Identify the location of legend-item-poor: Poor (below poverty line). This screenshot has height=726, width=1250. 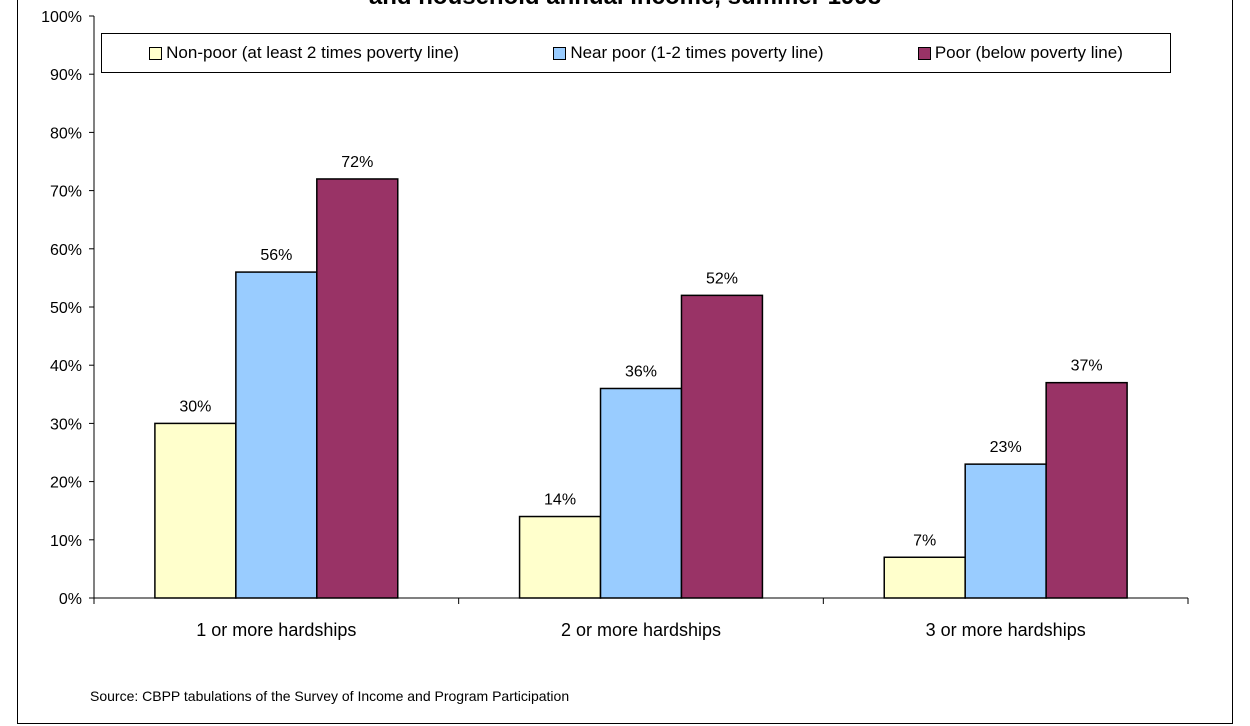
(1020, 53).